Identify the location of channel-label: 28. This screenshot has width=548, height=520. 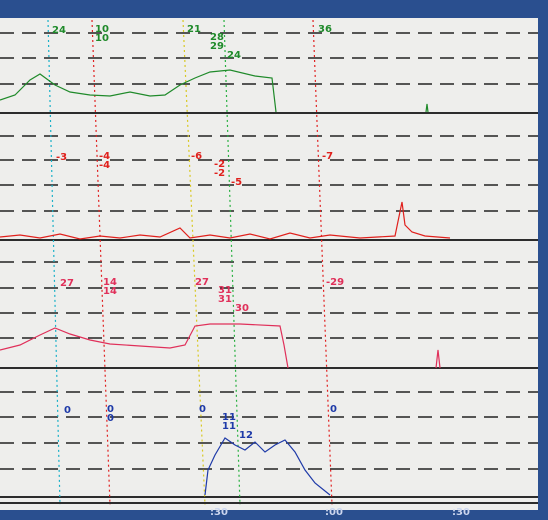
(217, 37).